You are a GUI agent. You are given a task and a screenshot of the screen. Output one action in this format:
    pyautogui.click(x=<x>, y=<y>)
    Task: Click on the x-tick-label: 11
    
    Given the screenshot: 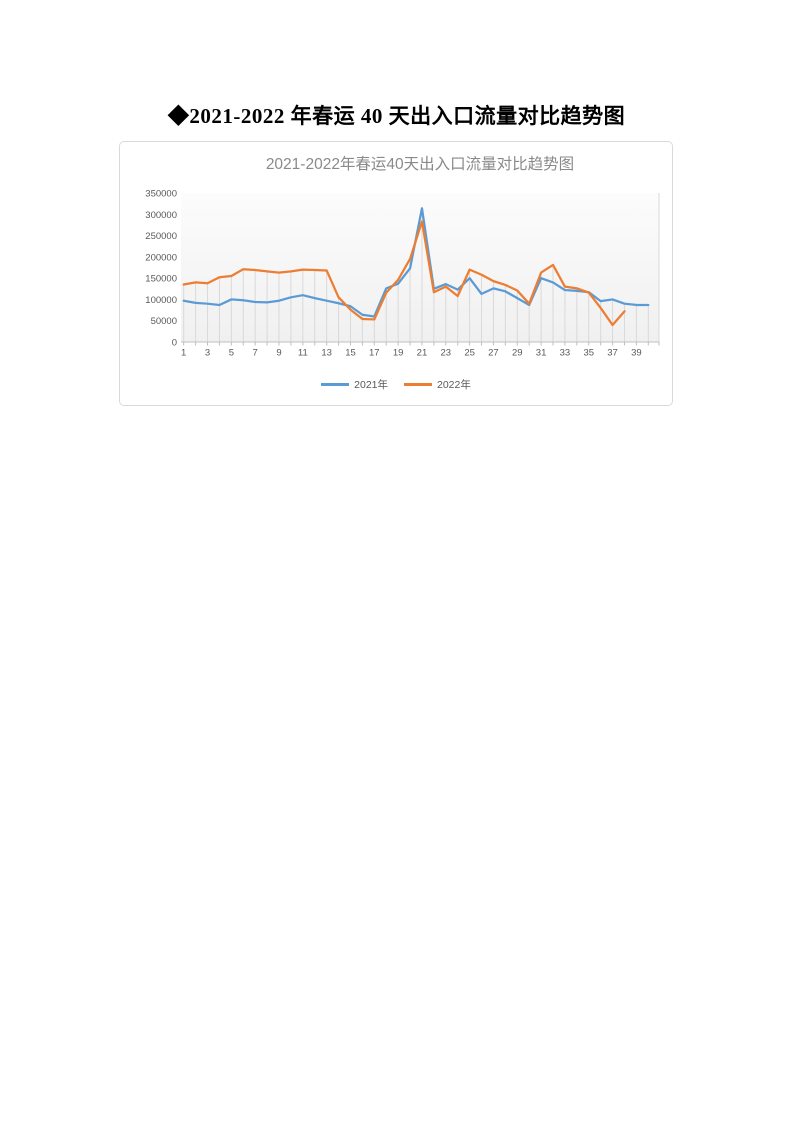 What is the action you would take?
    pyautogui.click(x=303, y=353)
    